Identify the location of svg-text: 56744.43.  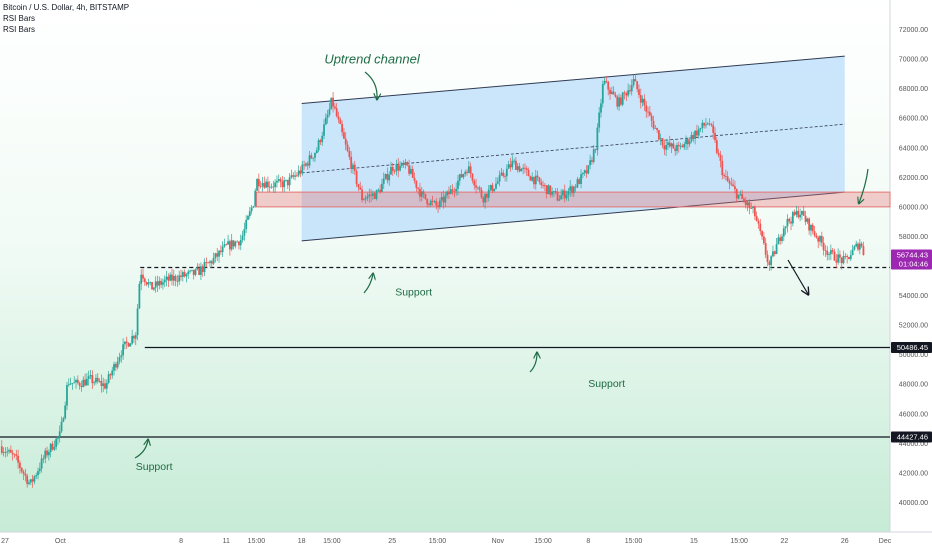
(912, 254).